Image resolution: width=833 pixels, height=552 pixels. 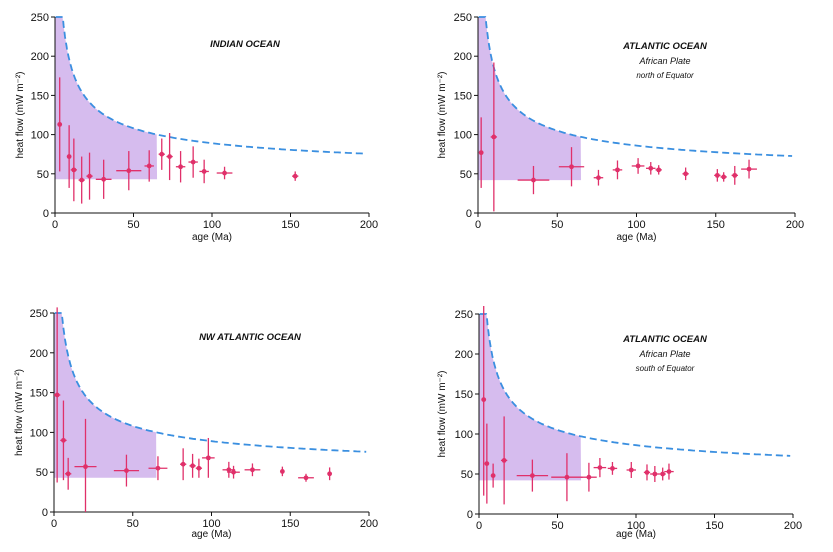 I want to click on y-tick-label: 50, so click(x=42, y=473).